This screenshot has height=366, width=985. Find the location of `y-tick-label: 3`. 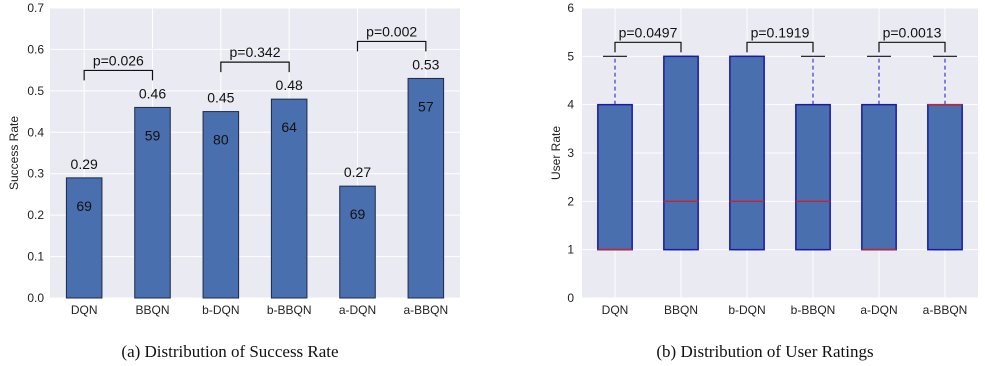

y-tick-label: 3 is located at coordinates (570, 153).